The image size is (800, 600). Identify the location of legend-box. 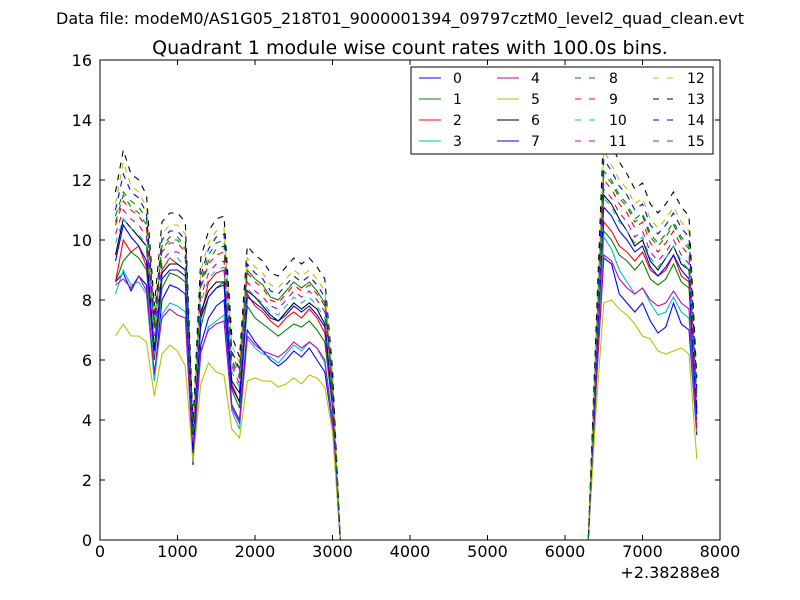
(562, 110).